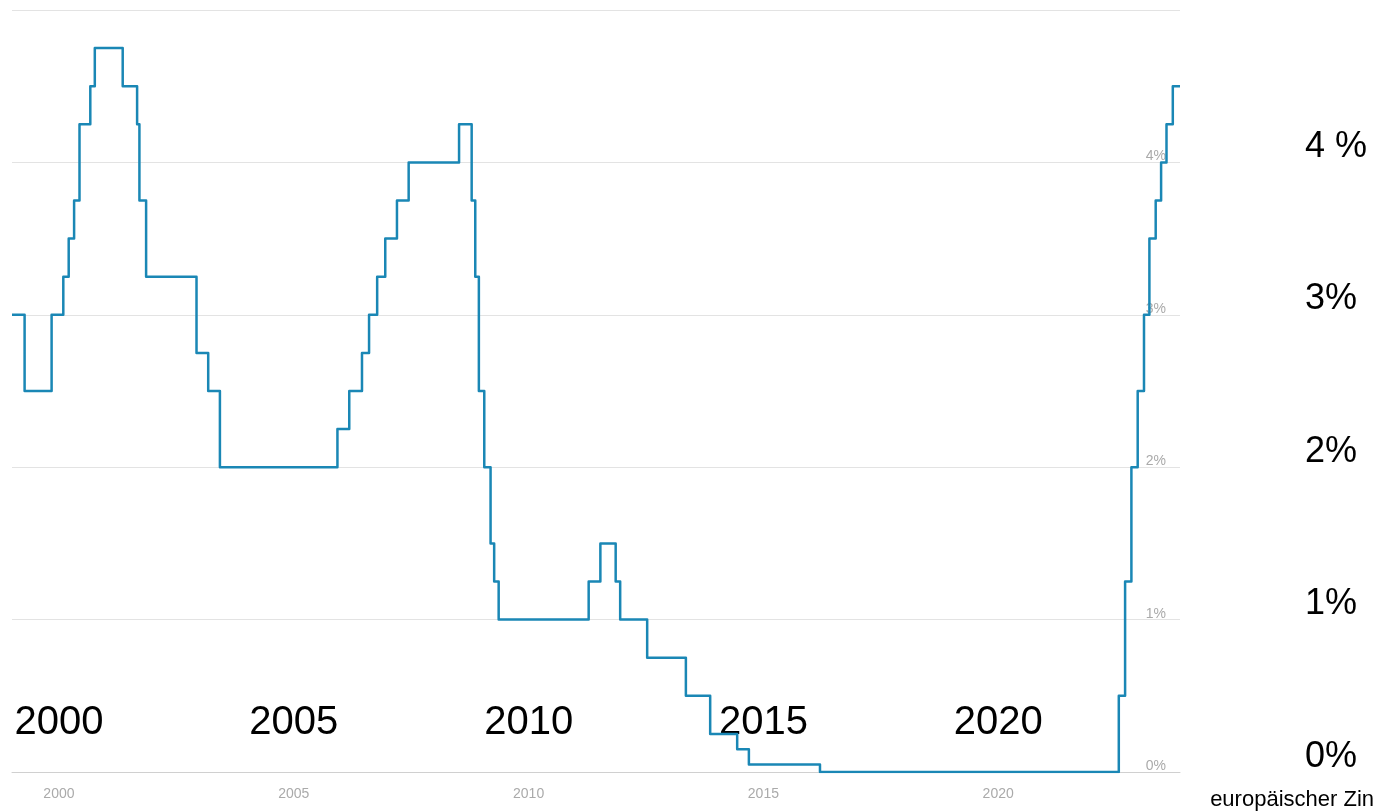  What do you see at coordinates (1331, 449) in the screenshot?
I see `y2-tick-label: 2%` at bounding box center [1331, 449].